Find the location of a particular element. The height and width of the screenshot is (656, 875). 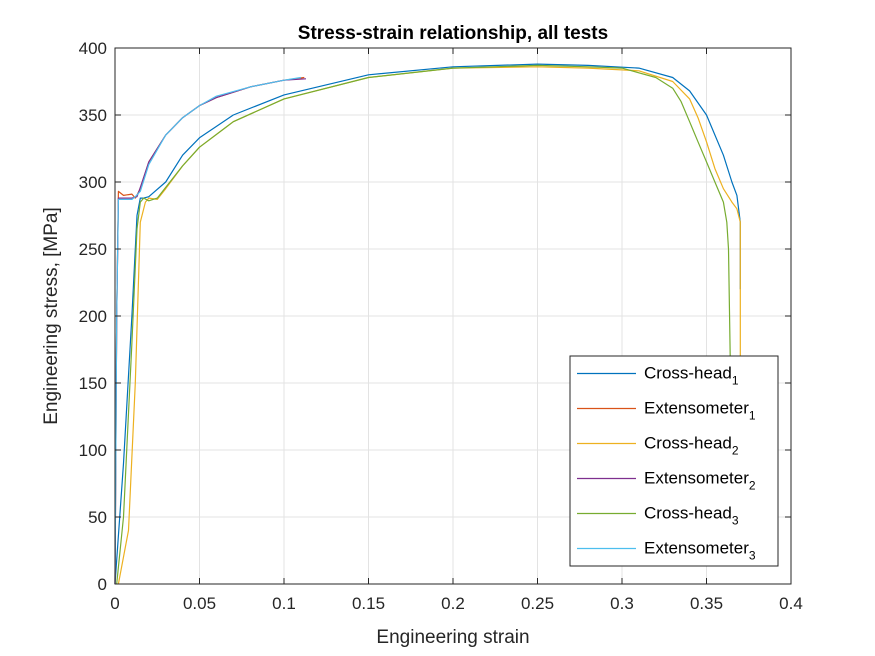

x-tick-label: 0.1 is located at coordinates (284, 603).